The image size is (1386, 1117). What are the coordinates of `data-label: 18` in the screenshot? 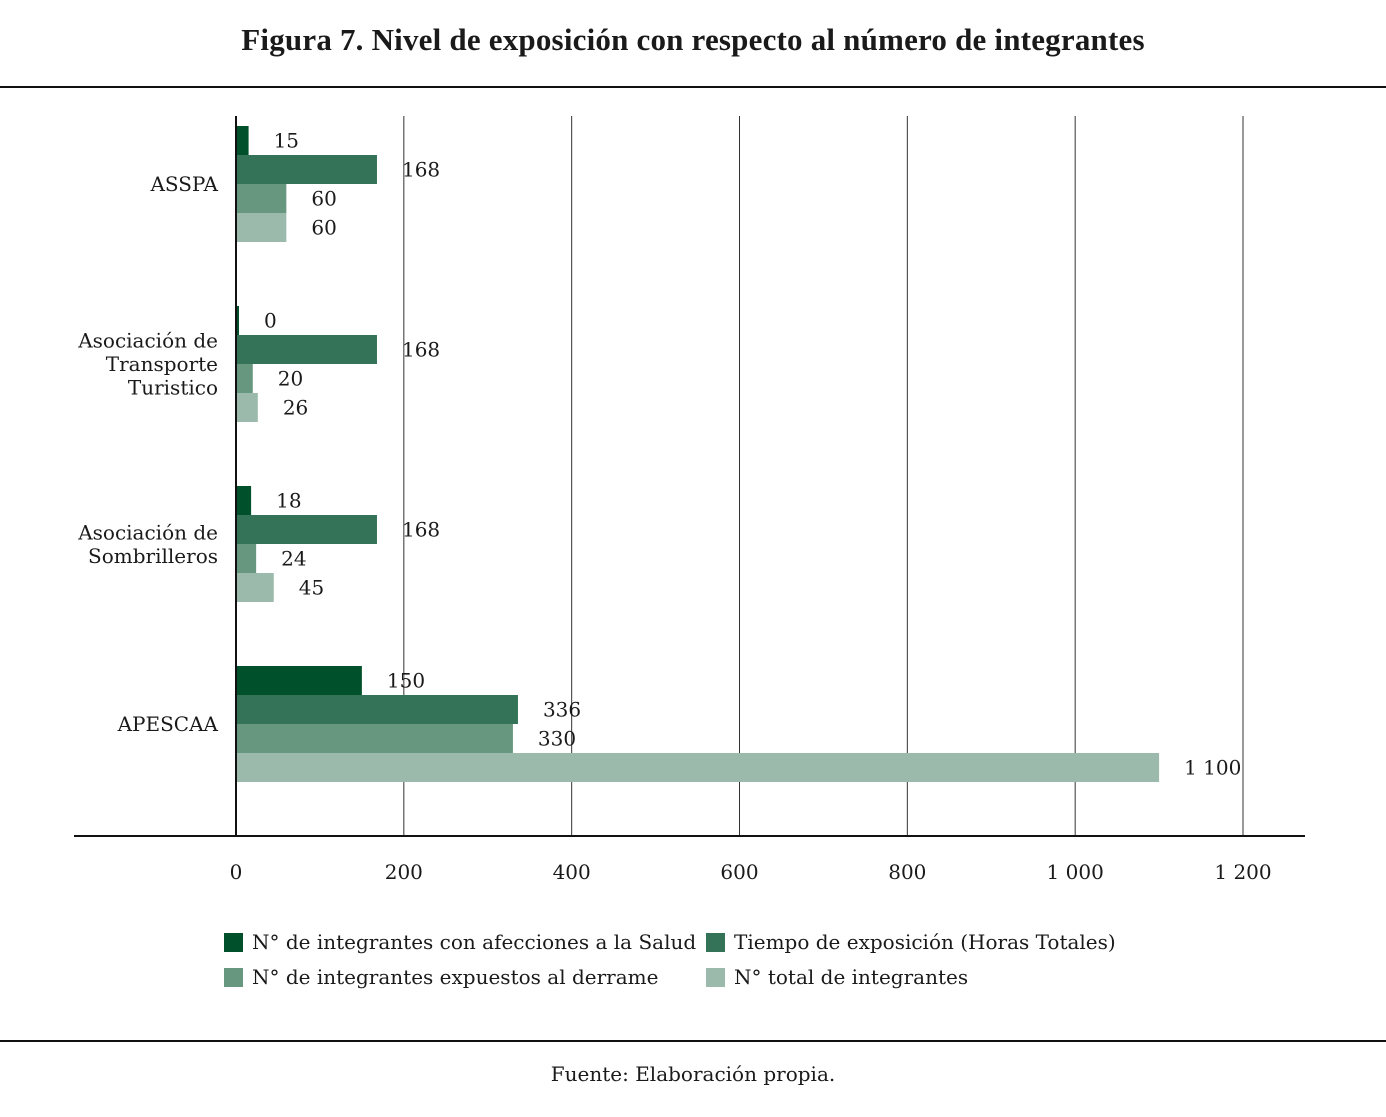 It's located at (288, 501).